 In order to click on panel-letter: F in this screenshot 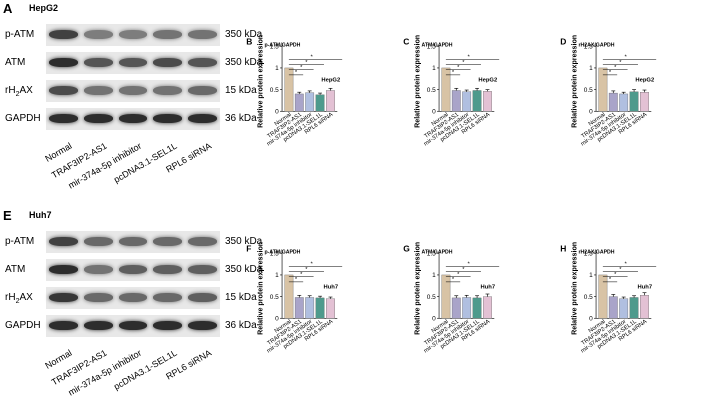, I will do `click(248, 248)`.